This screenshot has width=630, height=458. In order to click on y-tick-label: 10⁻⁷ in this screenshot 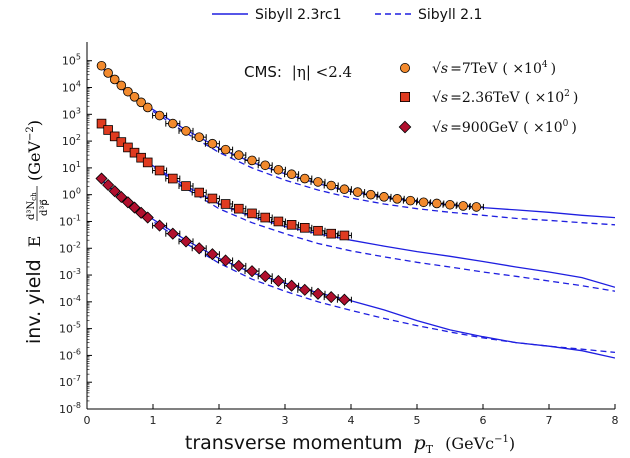, I will do `click(70, 381)`.